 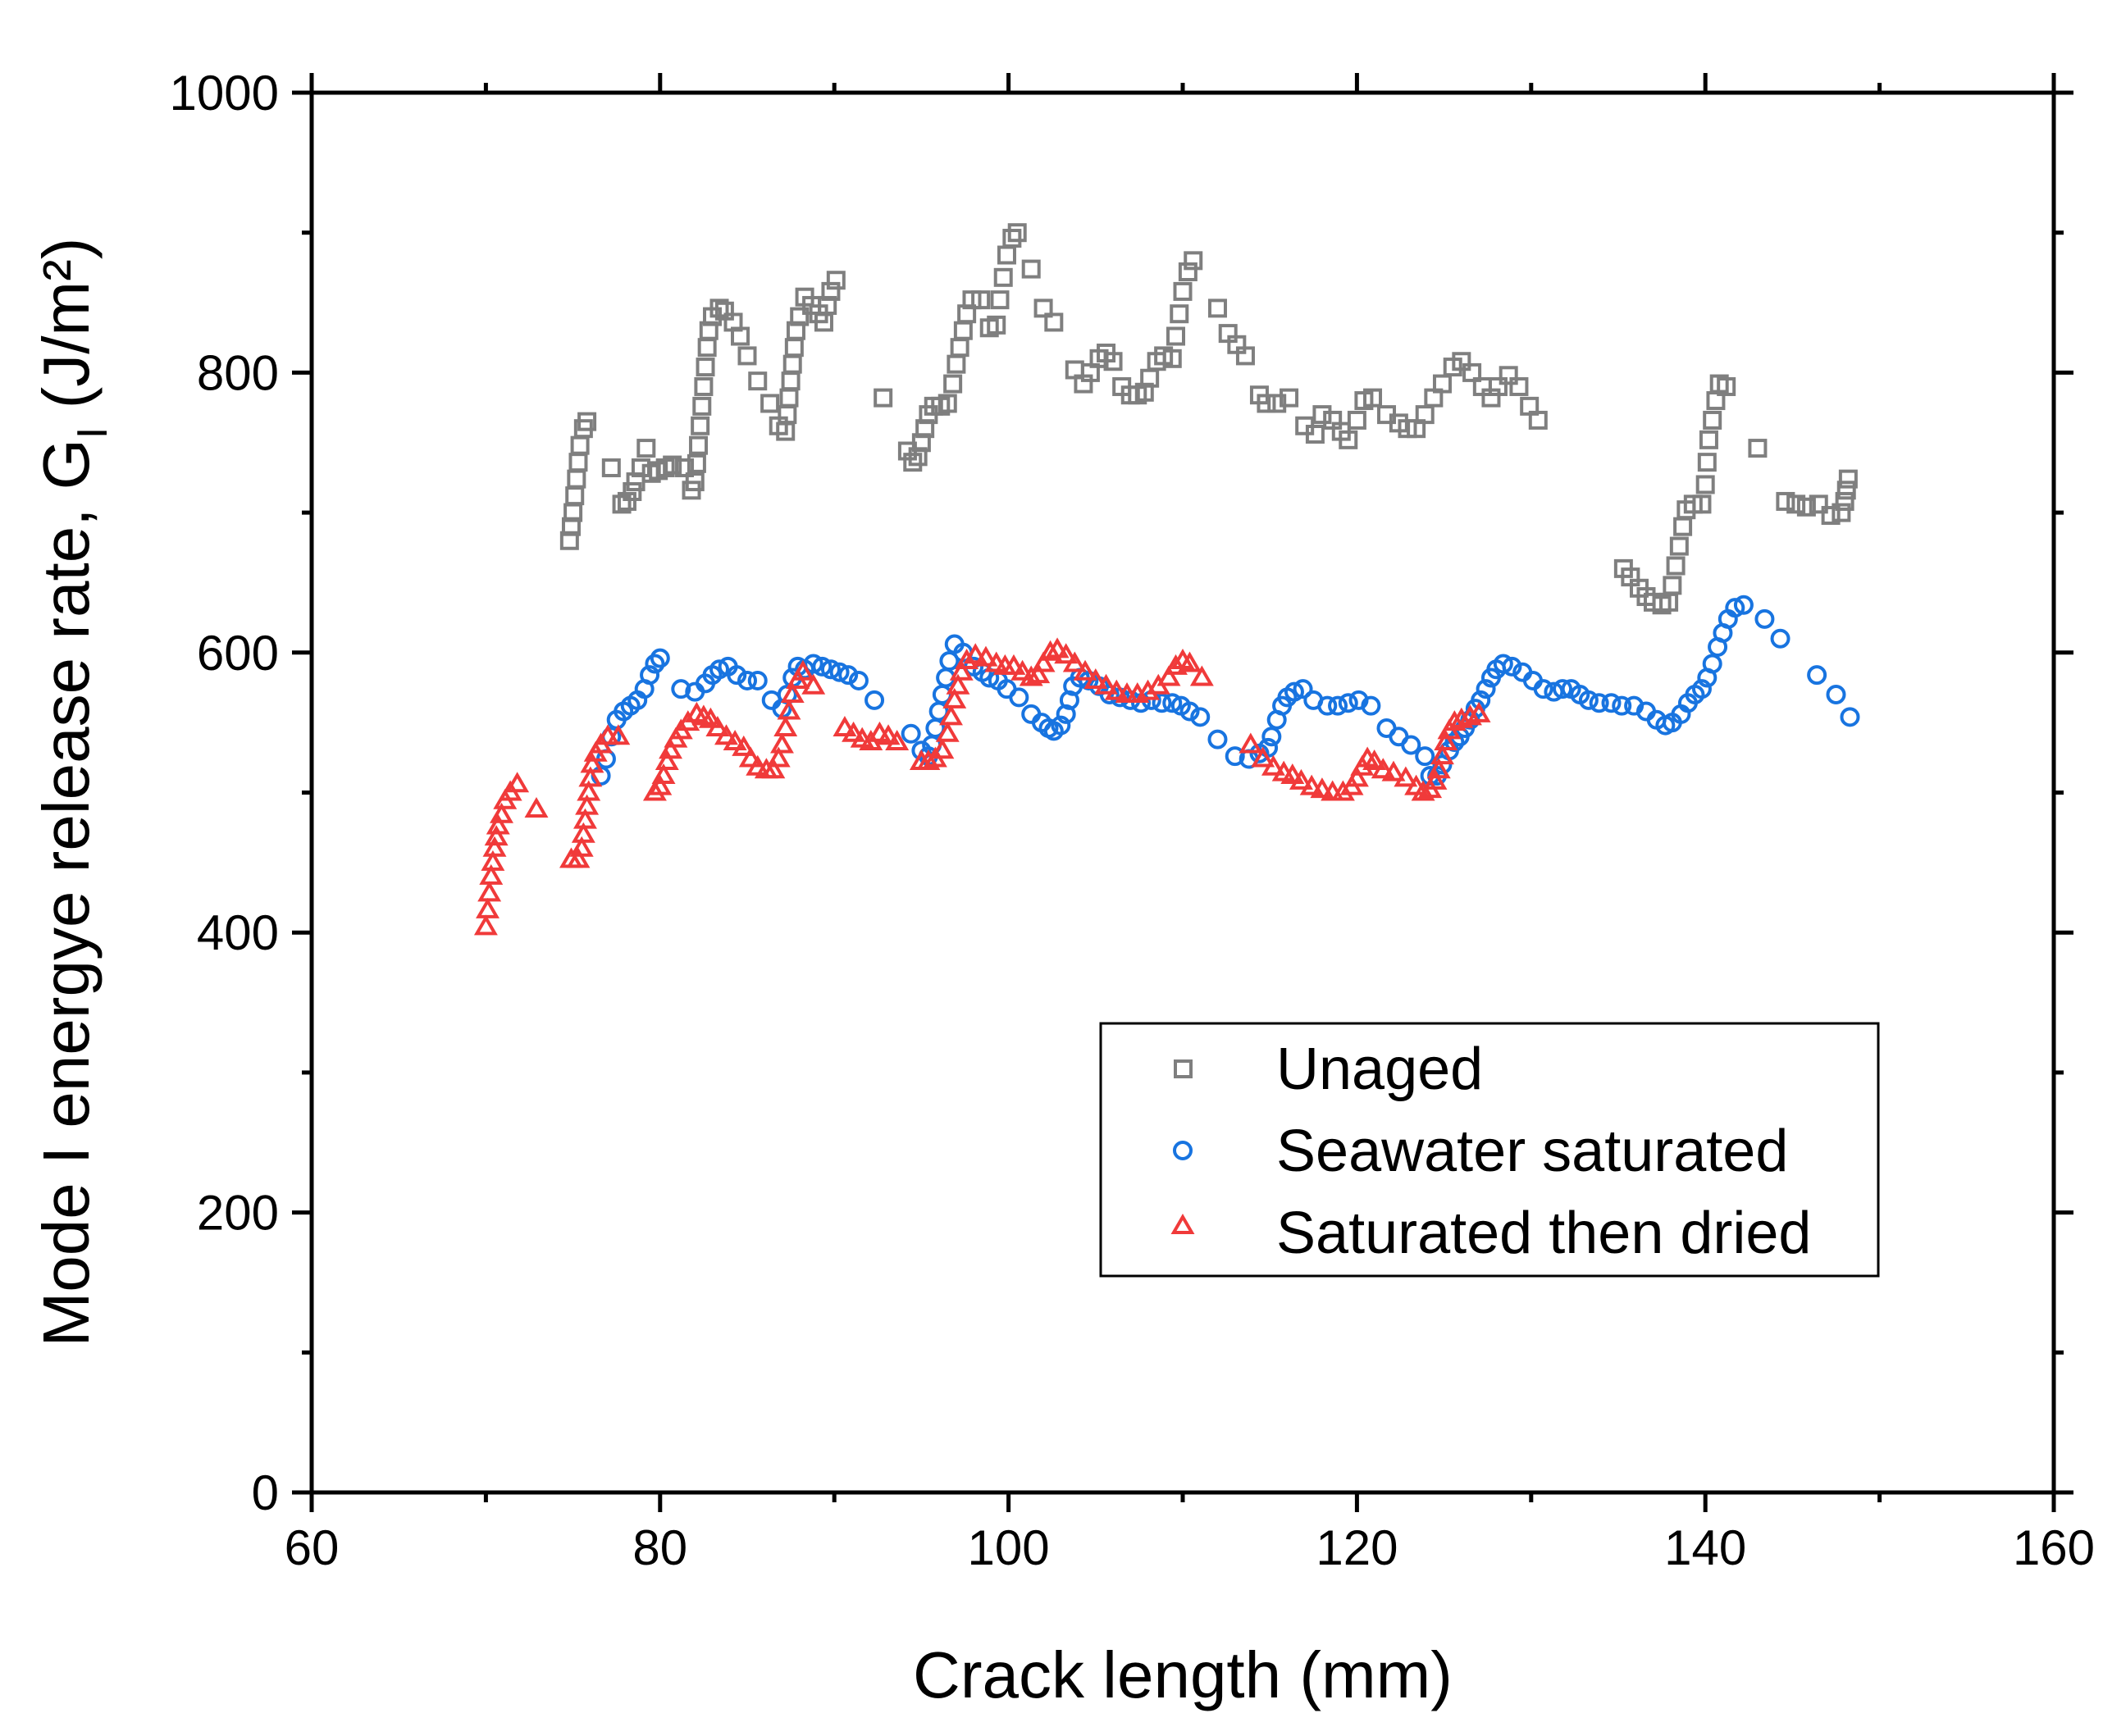 I want to click on x-axis-label: Crack length (mm), so click(x=1183, y=1674).